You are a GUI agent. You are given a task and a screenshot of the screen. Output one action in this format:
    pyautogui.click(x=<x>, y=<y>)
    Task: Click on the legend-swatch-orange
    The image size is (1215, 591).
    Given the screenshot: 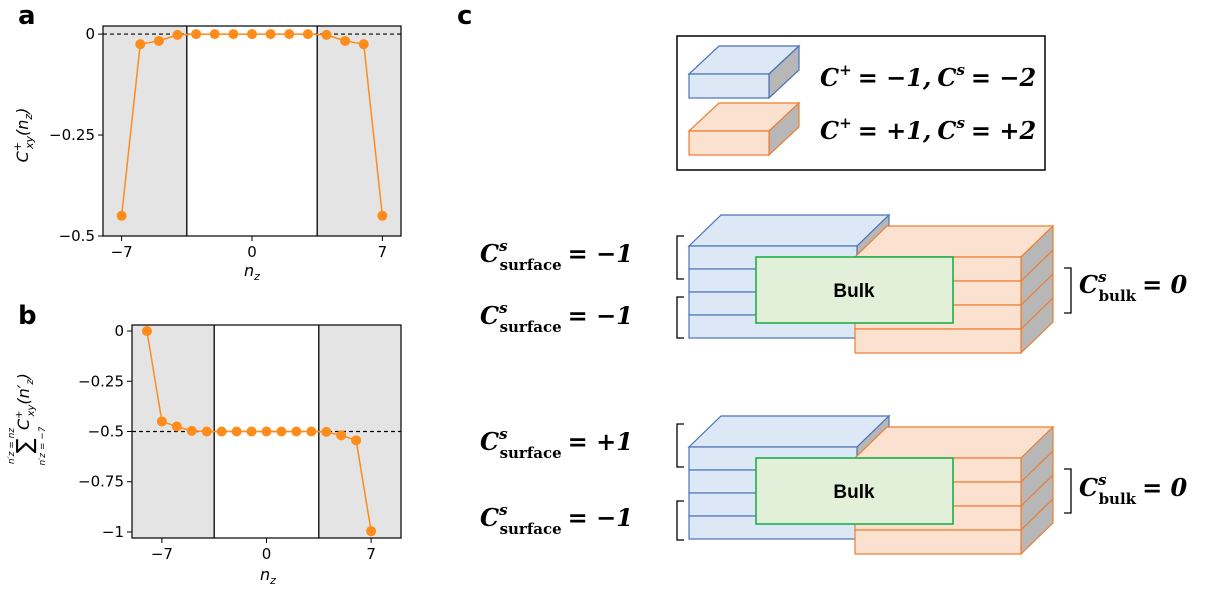 What is the action you would take?
    pyautogui.click(x=744, y=129)
    